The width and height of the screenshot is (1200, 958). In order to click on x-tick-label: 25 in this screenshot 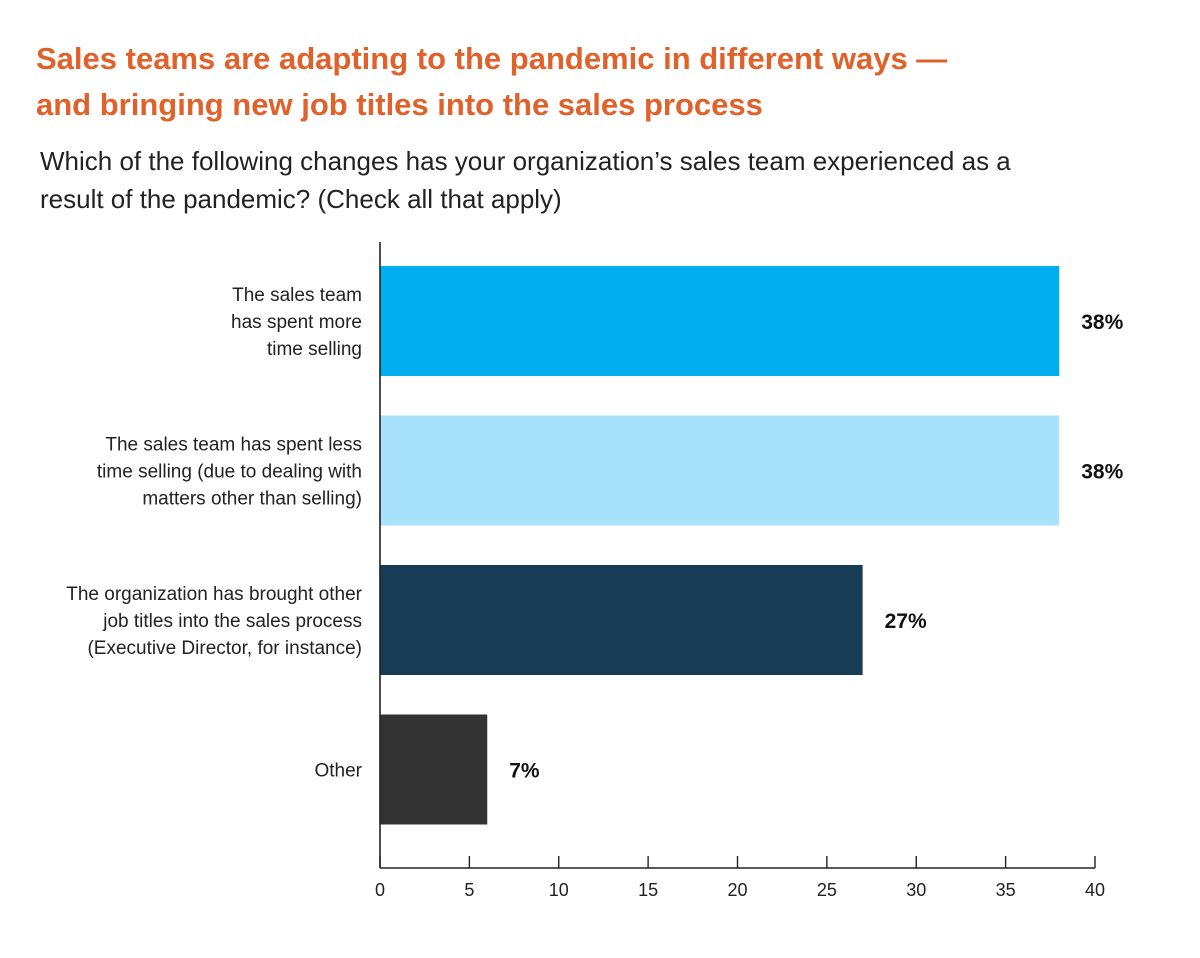, I will do `click(827, 890)`.